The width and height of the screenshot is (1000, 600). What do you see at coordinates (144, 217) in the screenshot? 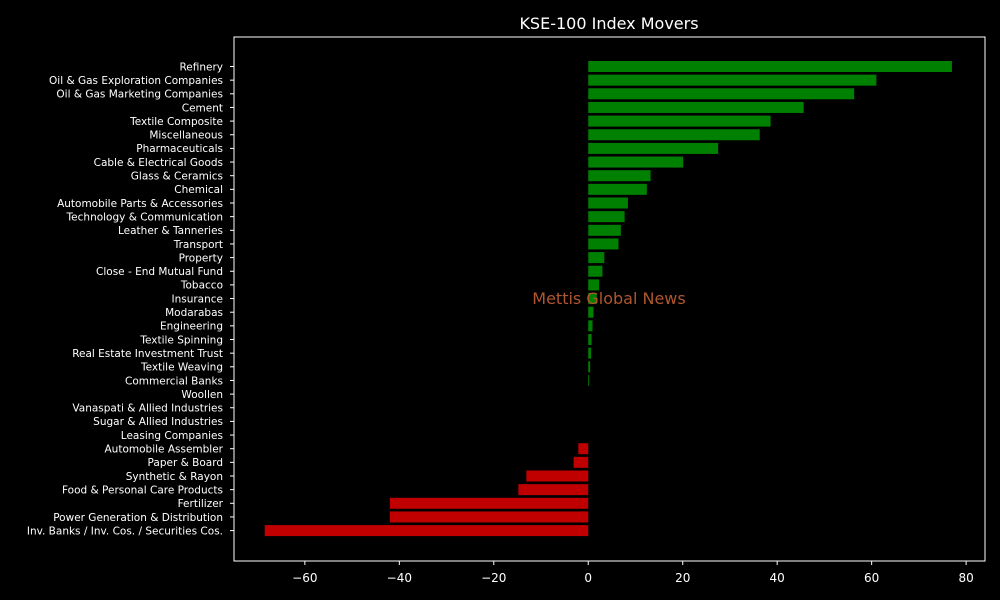
I see `category-label: Technology & Communication` at bounding box center [144, 217].